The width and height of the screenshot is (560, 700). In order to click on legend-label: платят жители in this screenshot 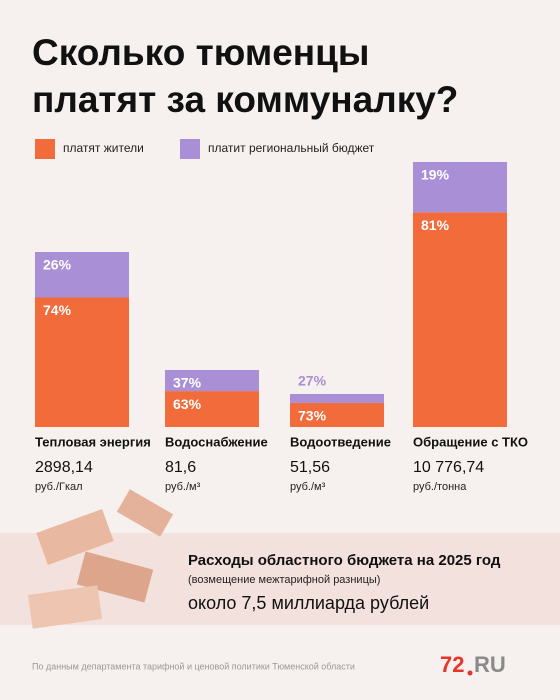, I will do `click(103, 148)`.